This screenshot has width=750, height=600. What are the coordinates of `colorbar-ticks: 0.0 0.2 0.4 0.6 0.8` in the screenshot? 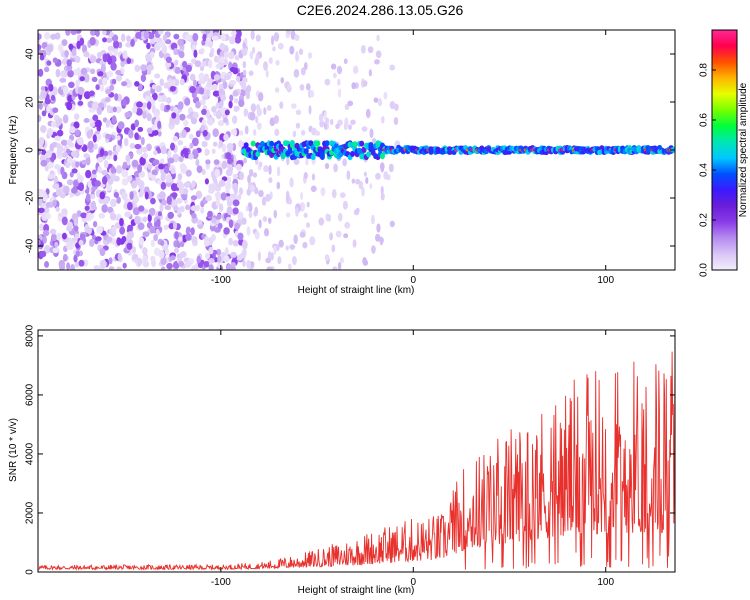 It's located at (707, 170).